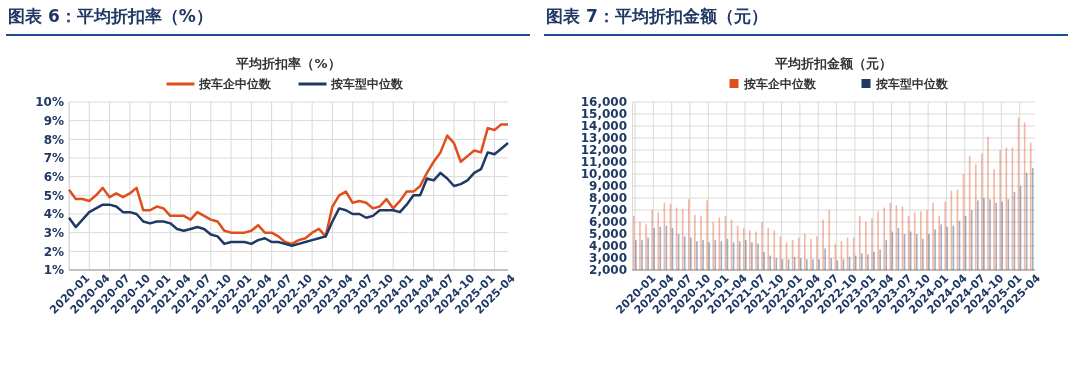  I want to click on y-tick-label: 7,000, so click(608, 210).